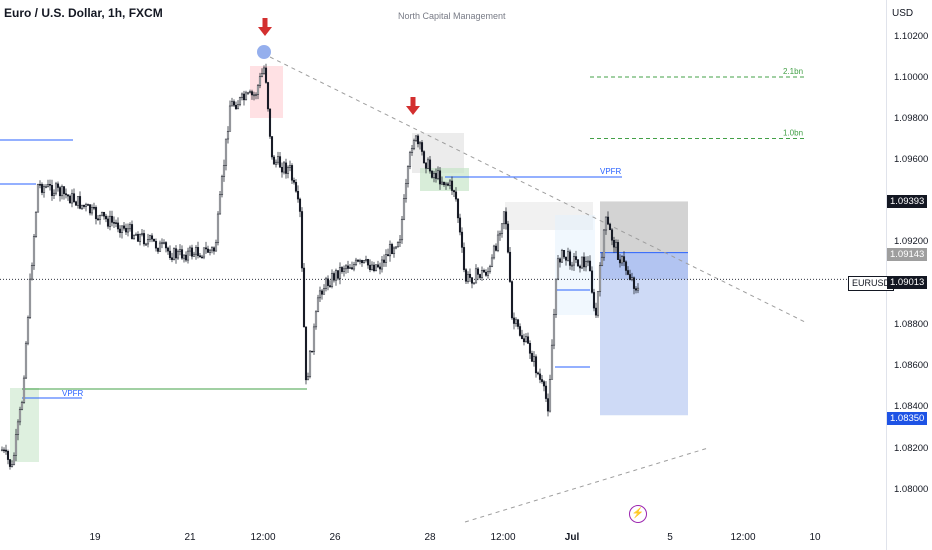 This screenshot has height=550, width=932. Describe the element at coordinates (452, 16) in the screenshot. I see `watermark-text: North Capital Management` at that location.